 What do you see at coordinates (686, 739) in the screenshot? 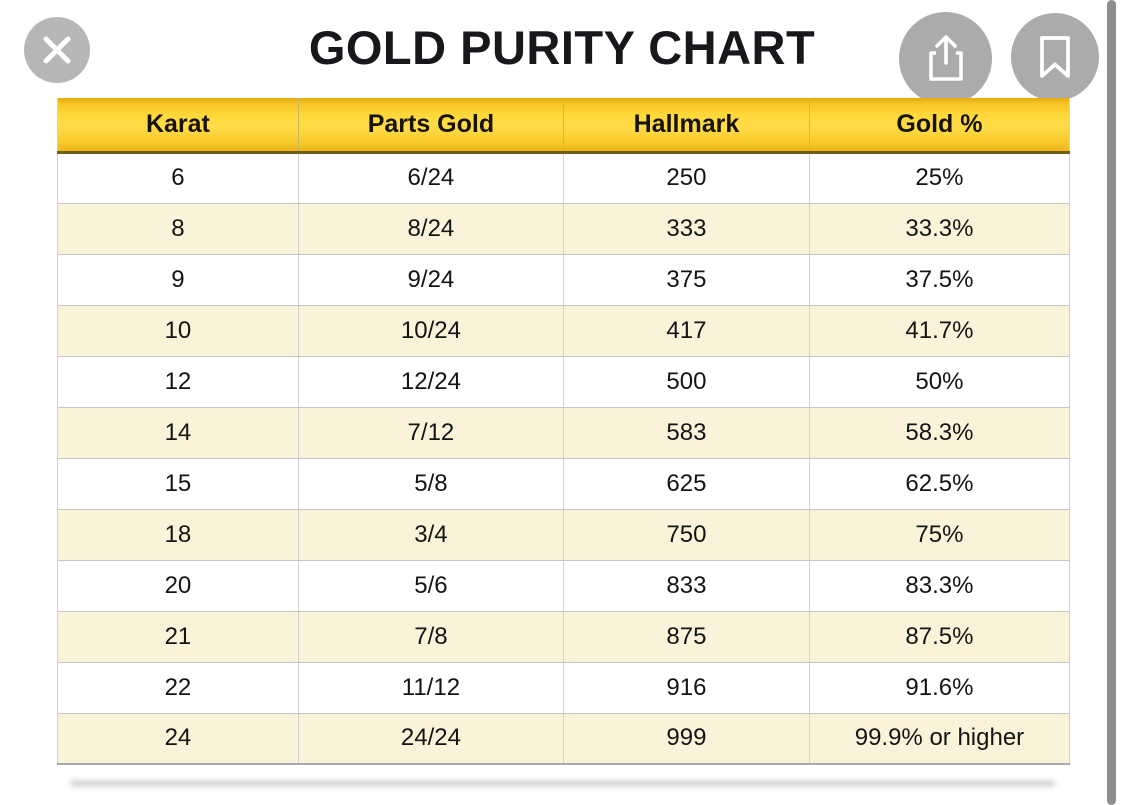
I see `table-cell: 999` at bounding box center [686, 739].